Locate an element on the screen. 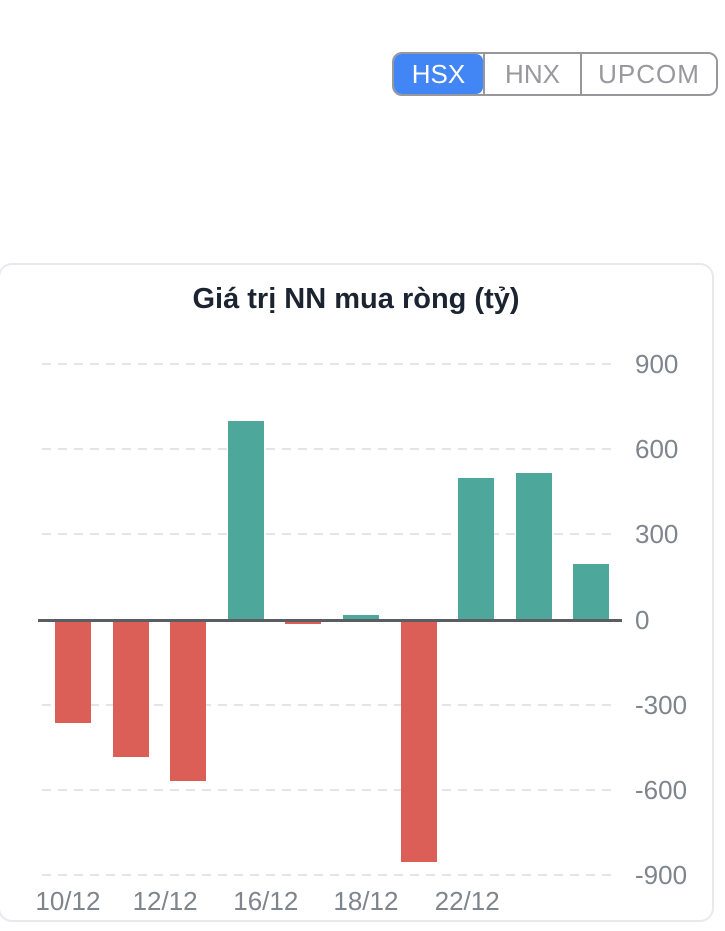 The height and width of the screenshot is (931, 725). y-axis-label: 600 is located at coordinates (657, 449).